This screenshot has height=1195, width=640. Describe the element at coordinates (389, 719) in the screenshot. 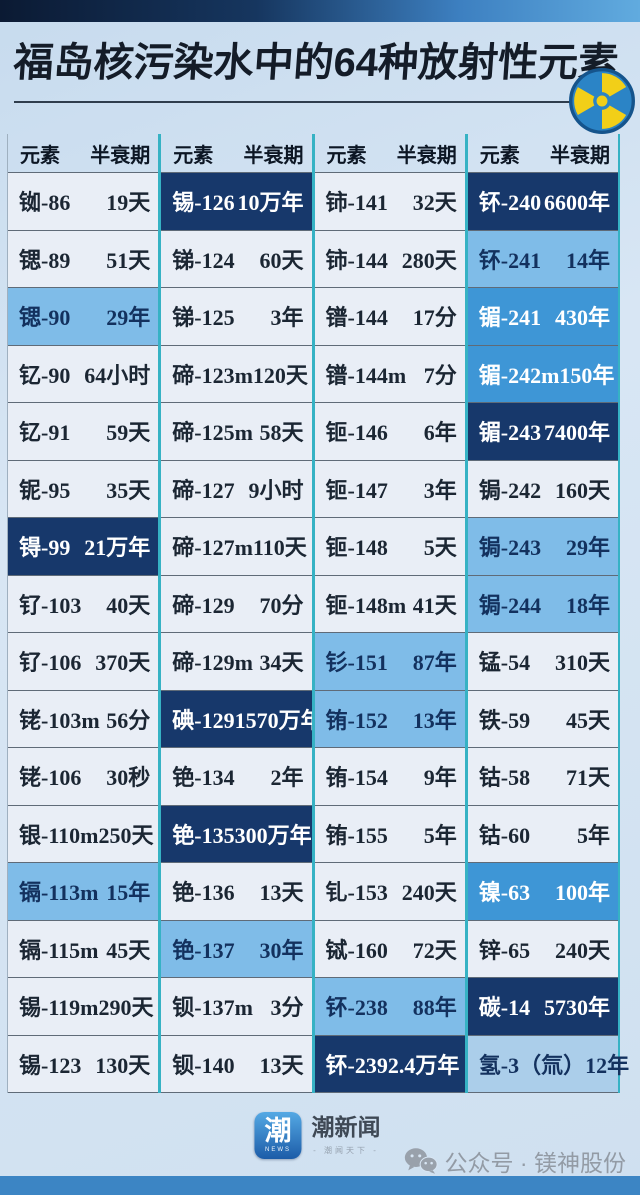

I see `table-row: 铕-152 13年` at that location.